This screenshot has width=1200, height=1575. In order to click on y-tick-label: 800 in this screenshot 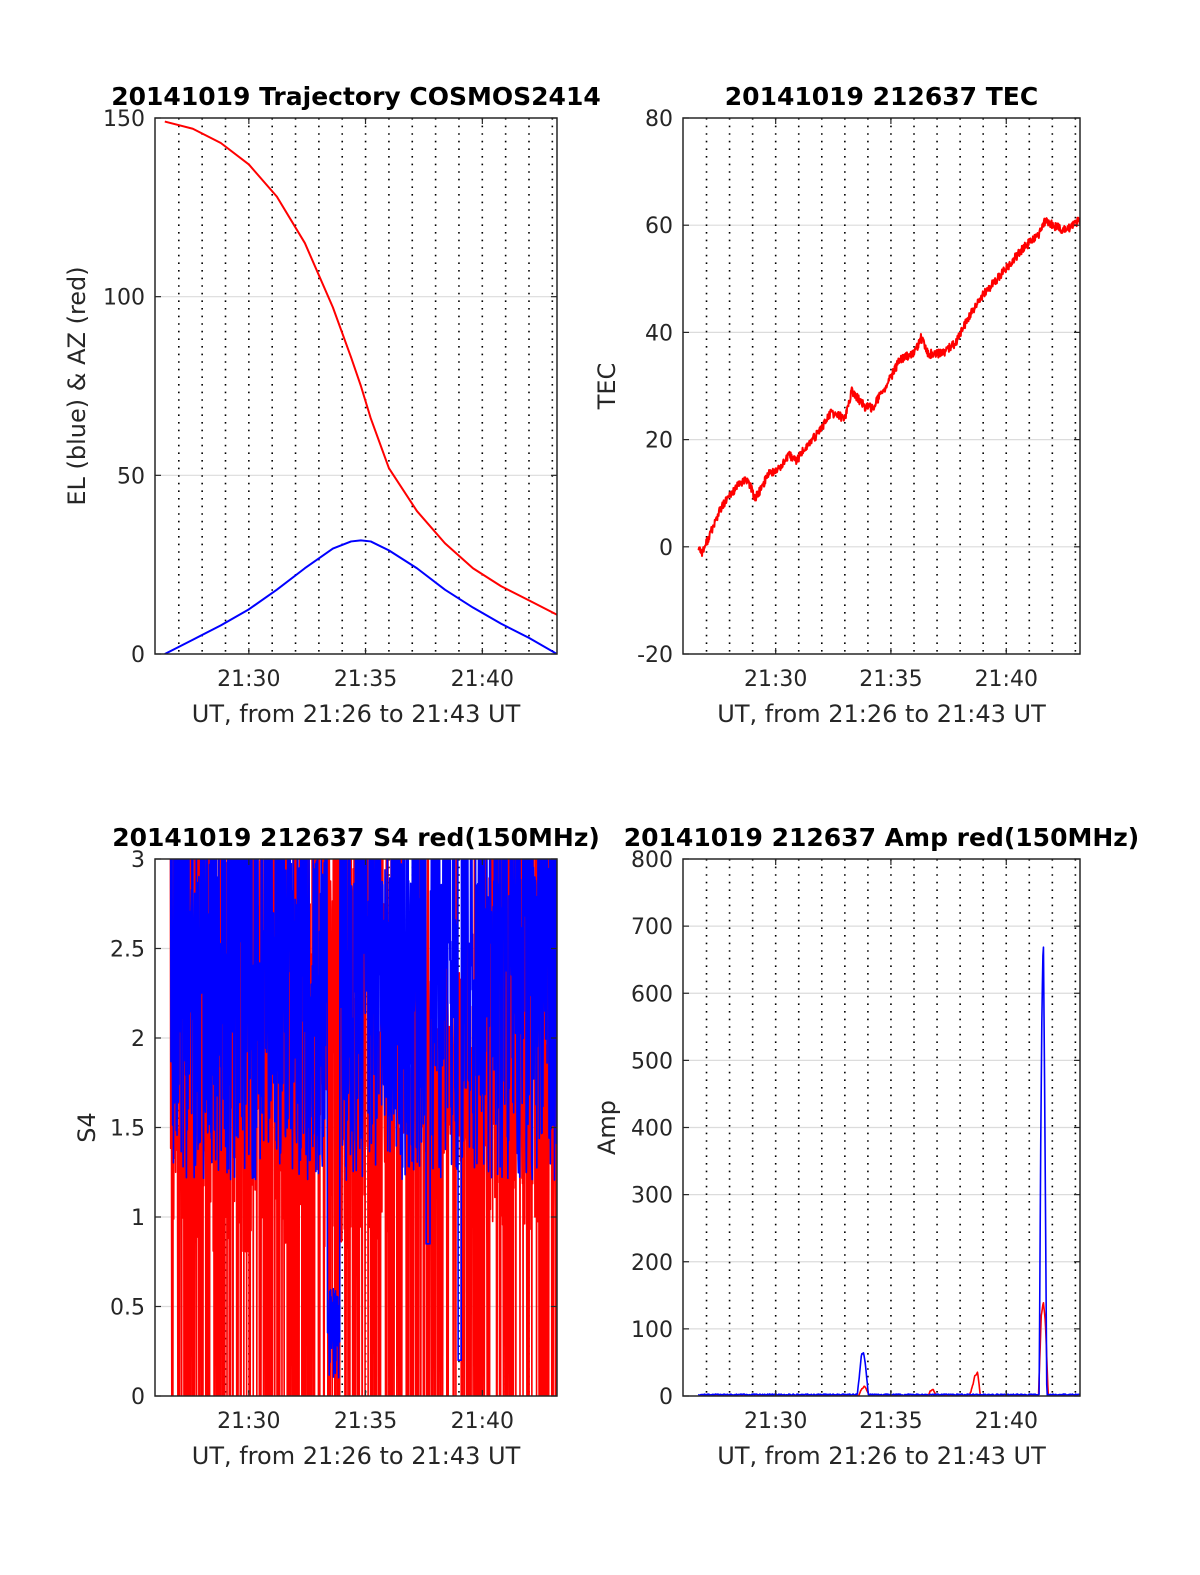, I will do `click(652, 860)`.